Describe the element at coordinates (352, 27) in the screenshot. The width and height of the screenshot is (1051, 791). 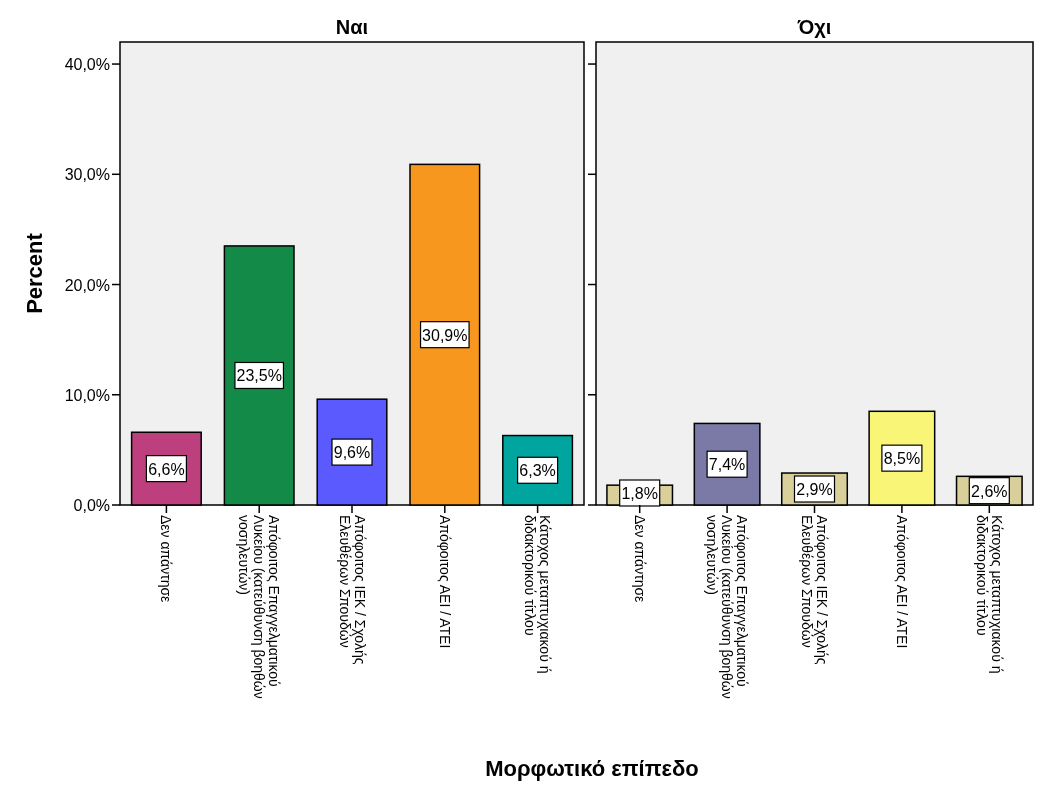
I see `chart-title: Ναι` at that location.